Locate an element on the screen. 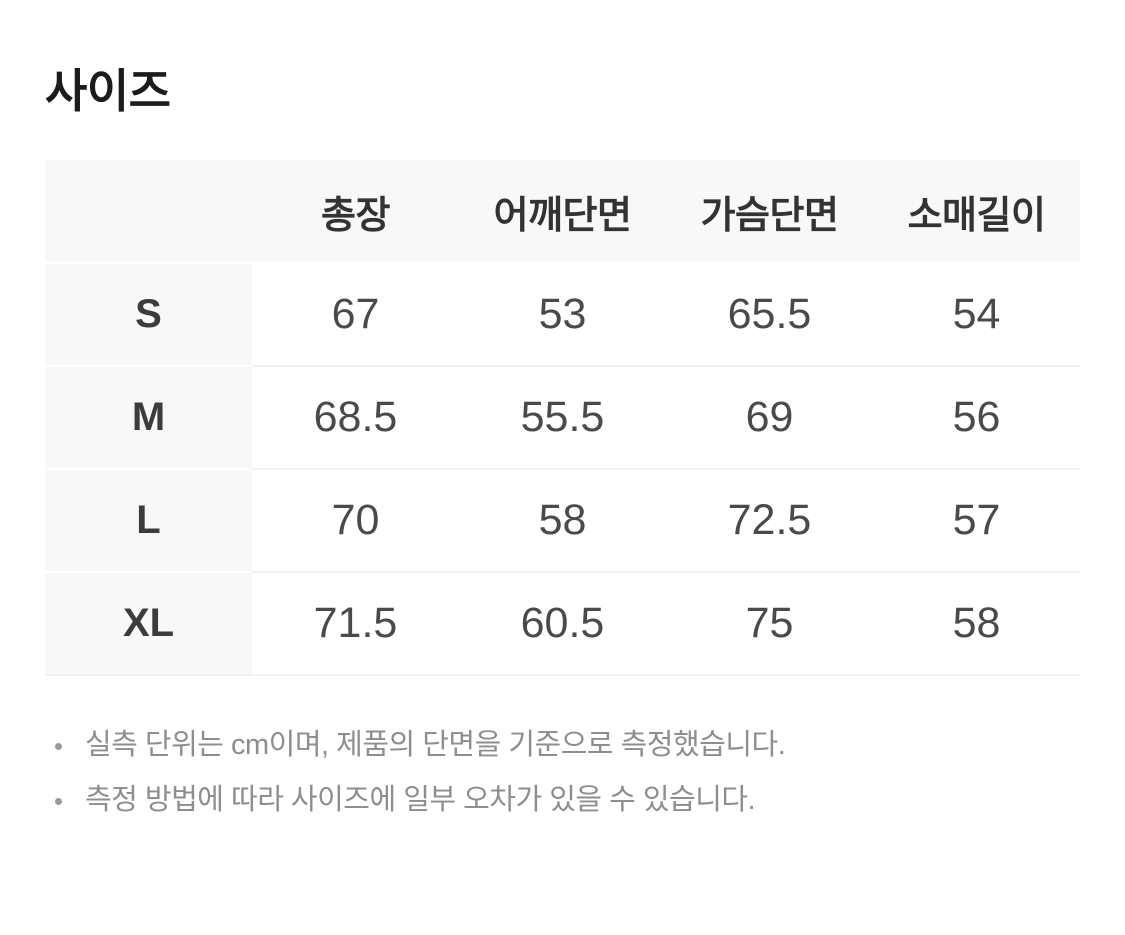  table-row-size-s: S 67 53 65.5 54 is located at coordinates (562, 316).